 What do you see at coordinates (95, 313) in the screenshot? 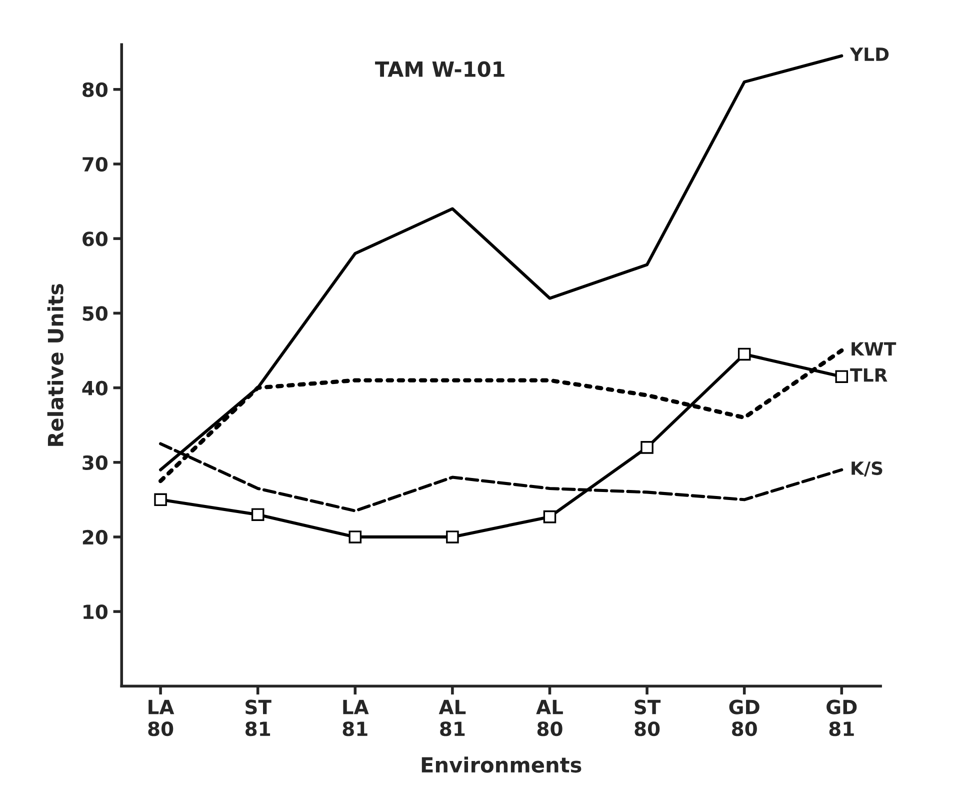
I see `y-tick-label: 50` at bounding box center [95, 313].